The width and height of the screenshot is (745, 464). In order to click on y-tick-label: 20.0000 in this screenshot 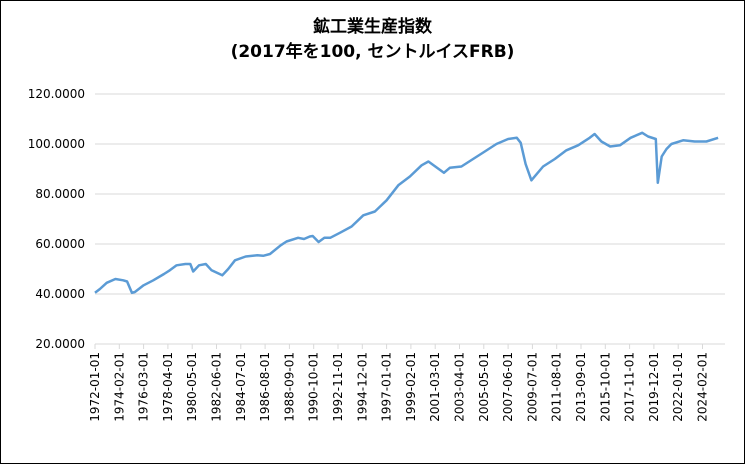, I will do `click(60, 344)`.